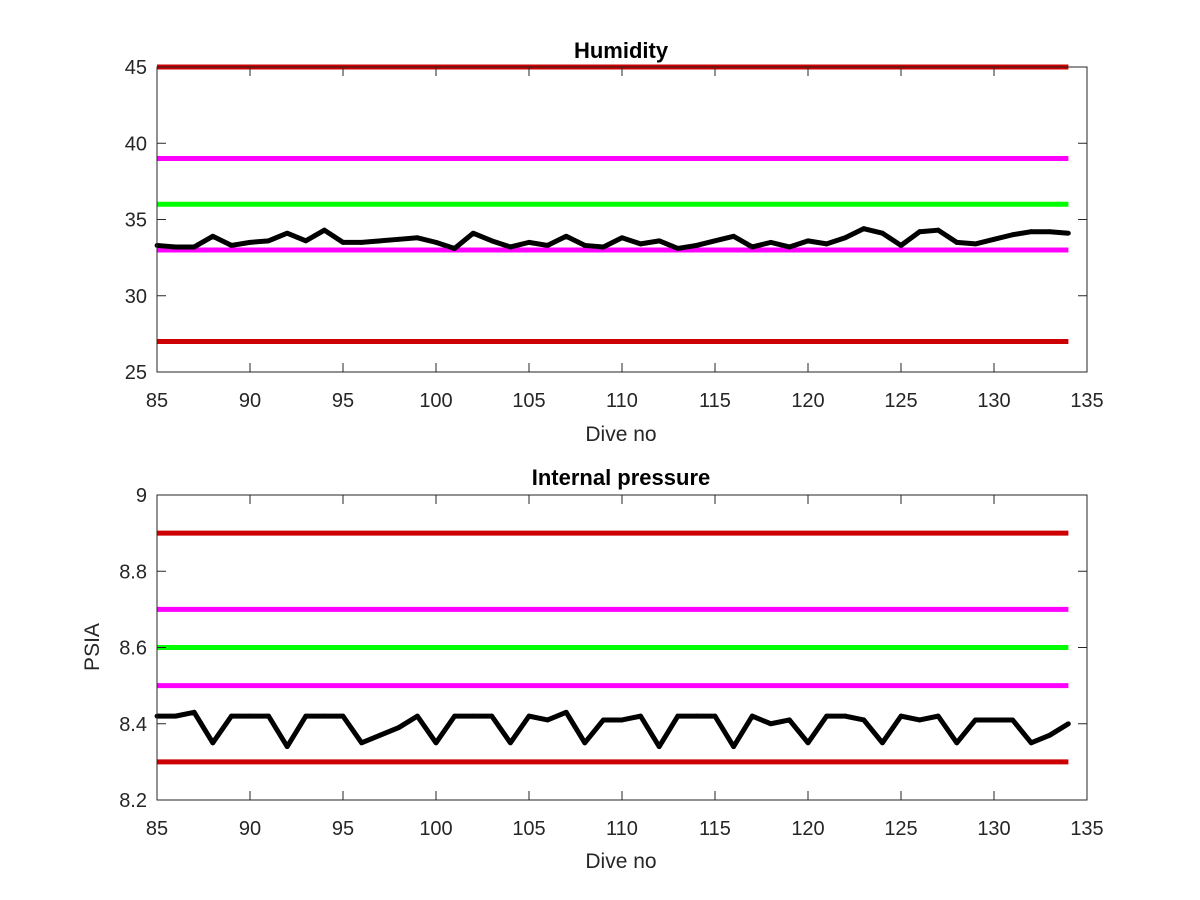 Image resolution: width=1200 pixels, height=900 pixels. Describe the element at coordinates (133, 572) in the screenshot. I see `pressure-y-tick-label: 8.8` at that location.